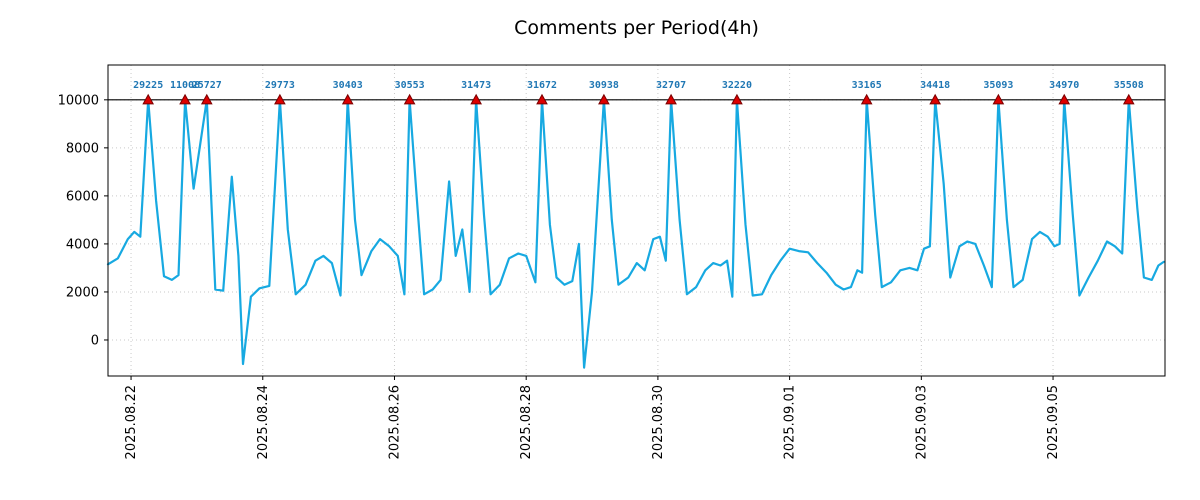  What do you see at coordinates (394, 422) in the screenshot?
I see `x-tick-label: 2025.08.26` at bounding box center [394, 422].